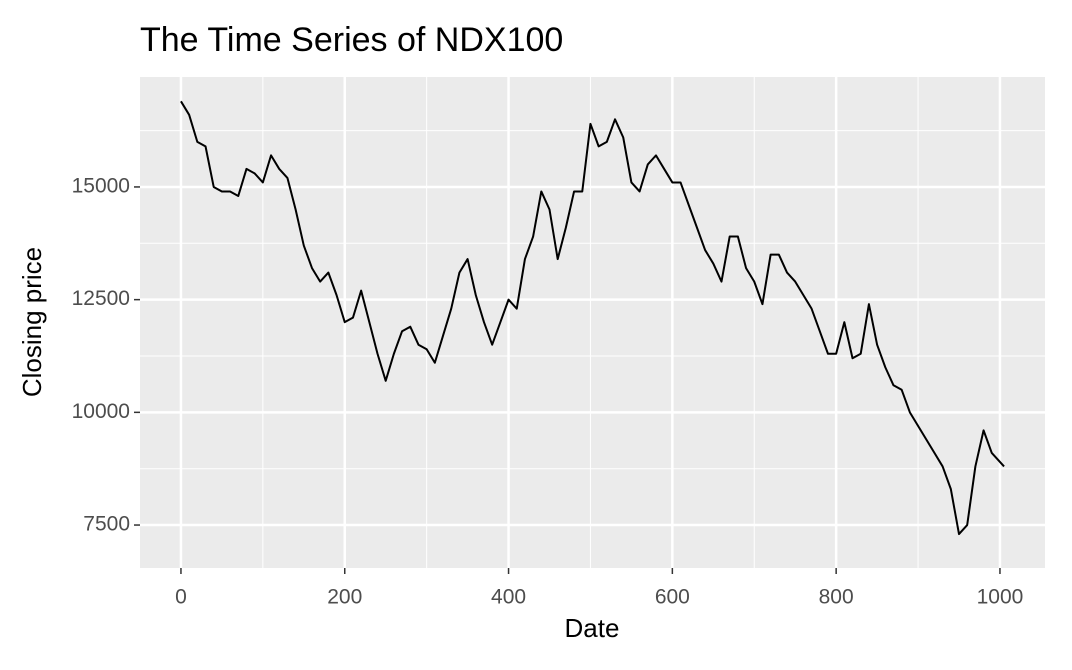 The height and width of the screenshot is (670, 1072). Describe the element at coordinates (672, 597) in the screenshot. I see `x-tick-label: 600` at that location.